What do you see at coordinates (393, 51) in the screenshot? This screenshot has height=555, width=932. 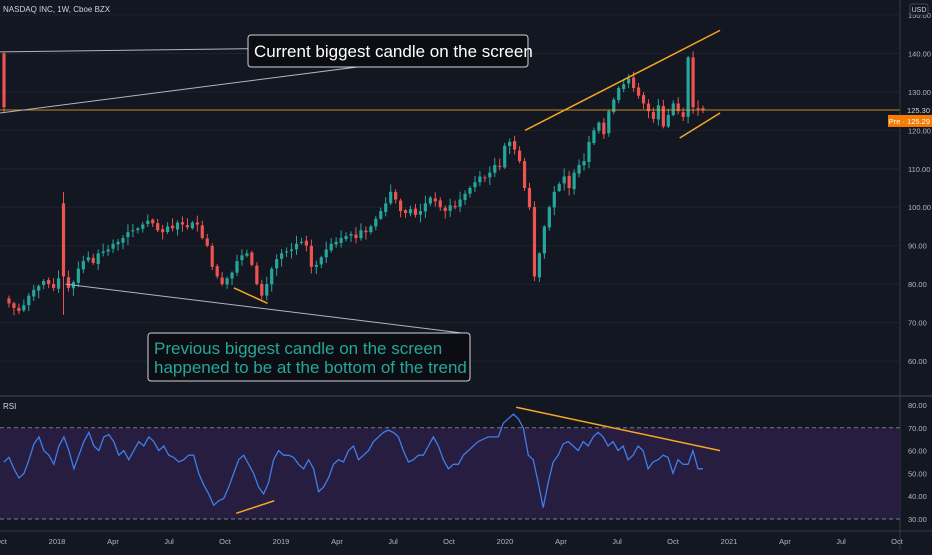 I see `callout-current-text: Current biggest candle on the screen` at bounding box center [393, 51].